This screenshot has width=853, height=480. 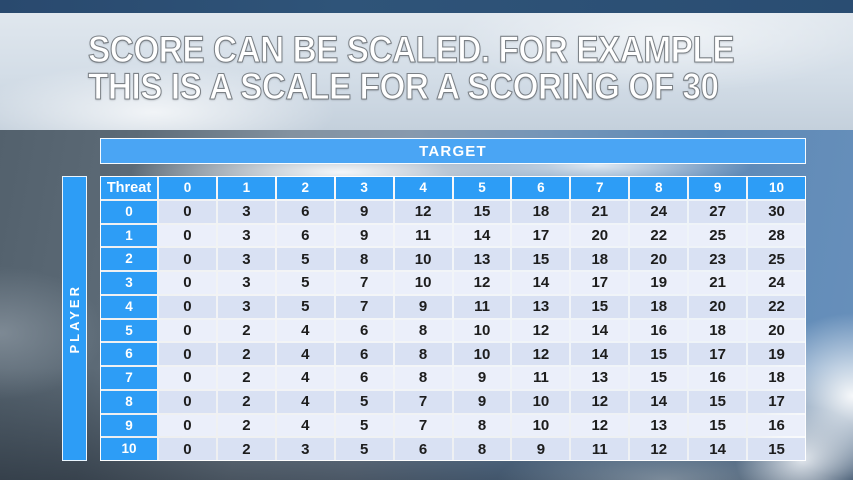 I want to click on target-col-header: 3, so click(x=364, y=188).